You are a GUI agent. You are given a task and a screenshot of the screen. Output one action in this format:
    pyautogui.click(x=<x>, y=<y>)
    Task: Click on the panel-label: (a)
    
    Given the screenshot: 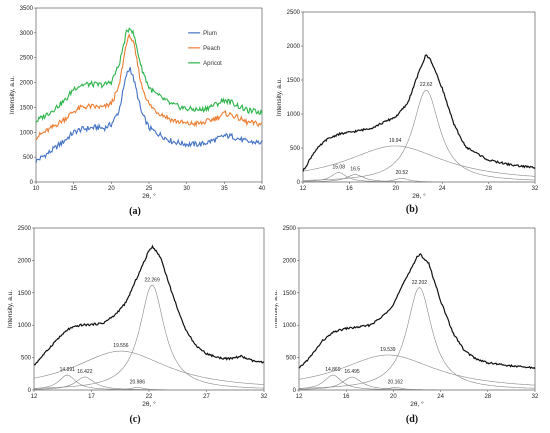 What is the action you would take?
    pyautogui.click(x=135, y=211)
    